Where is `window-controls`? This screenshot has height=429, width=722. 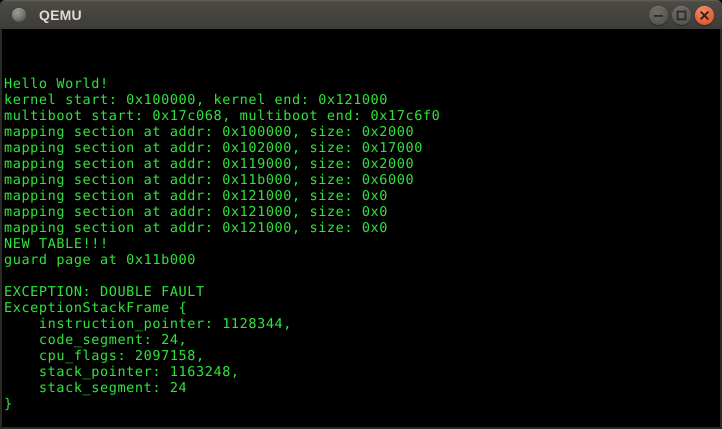 window-controls is located at coordinates (681, 15).